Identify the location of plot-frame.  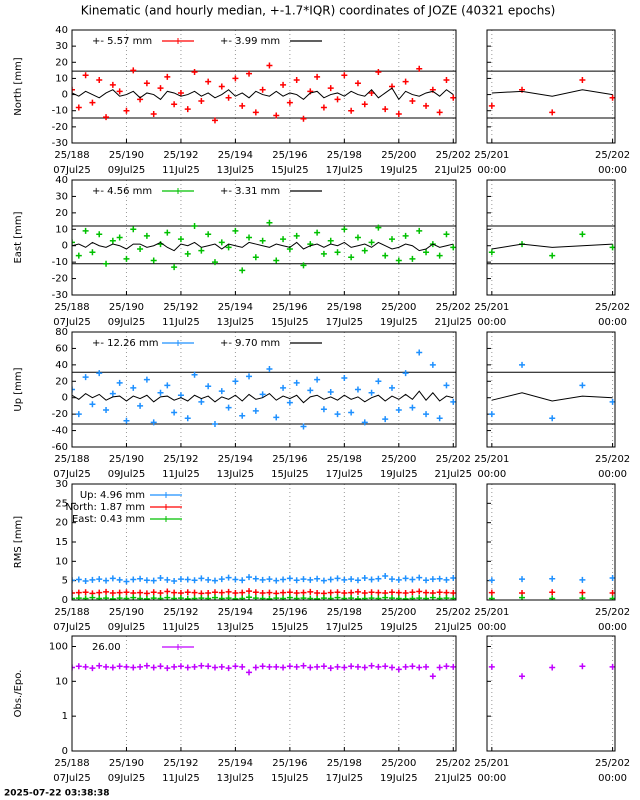
(264, 86).